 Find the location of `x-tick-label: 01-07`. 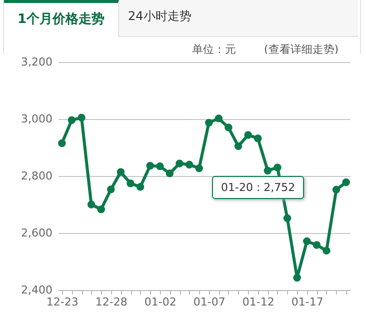

x-tick-label: 01-07 is located at coordinates (209, 302).